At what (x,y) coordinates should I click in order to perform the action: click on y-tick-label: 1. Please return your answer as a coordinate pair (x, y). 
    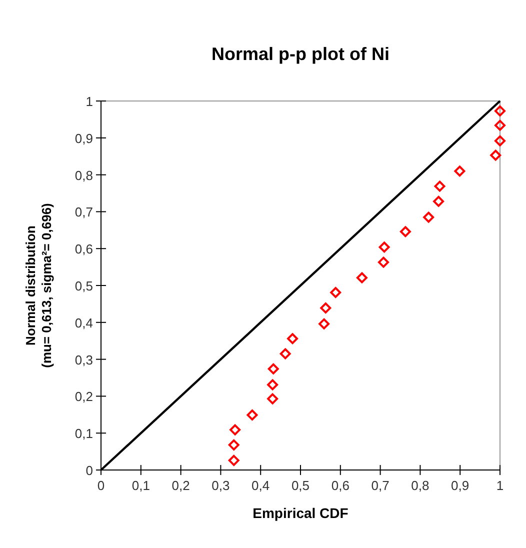
    Looking at the image, I should click on (89, 101).